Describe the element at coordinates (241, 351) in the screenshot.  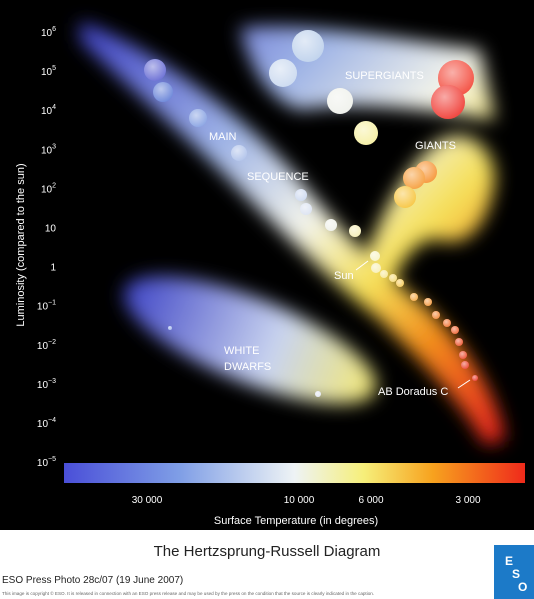
I see `region-label: WHITE` at that location.